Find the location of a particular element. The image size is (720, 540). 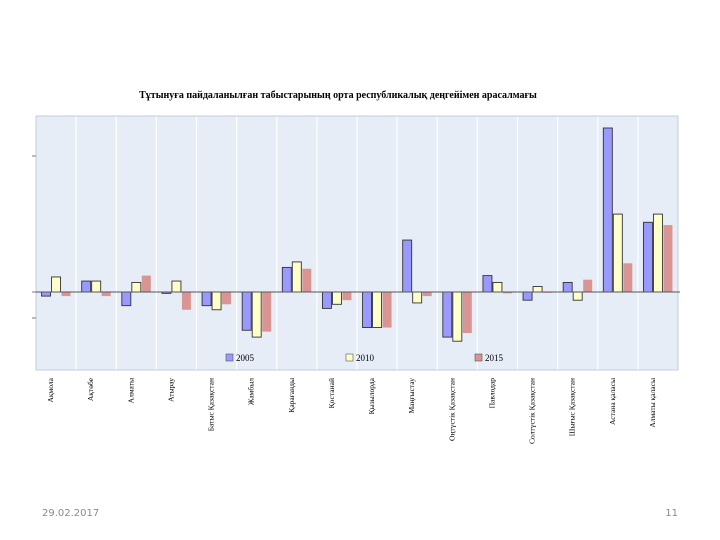

category-label-8: Қызылорда is located at coordinates (371, 395).